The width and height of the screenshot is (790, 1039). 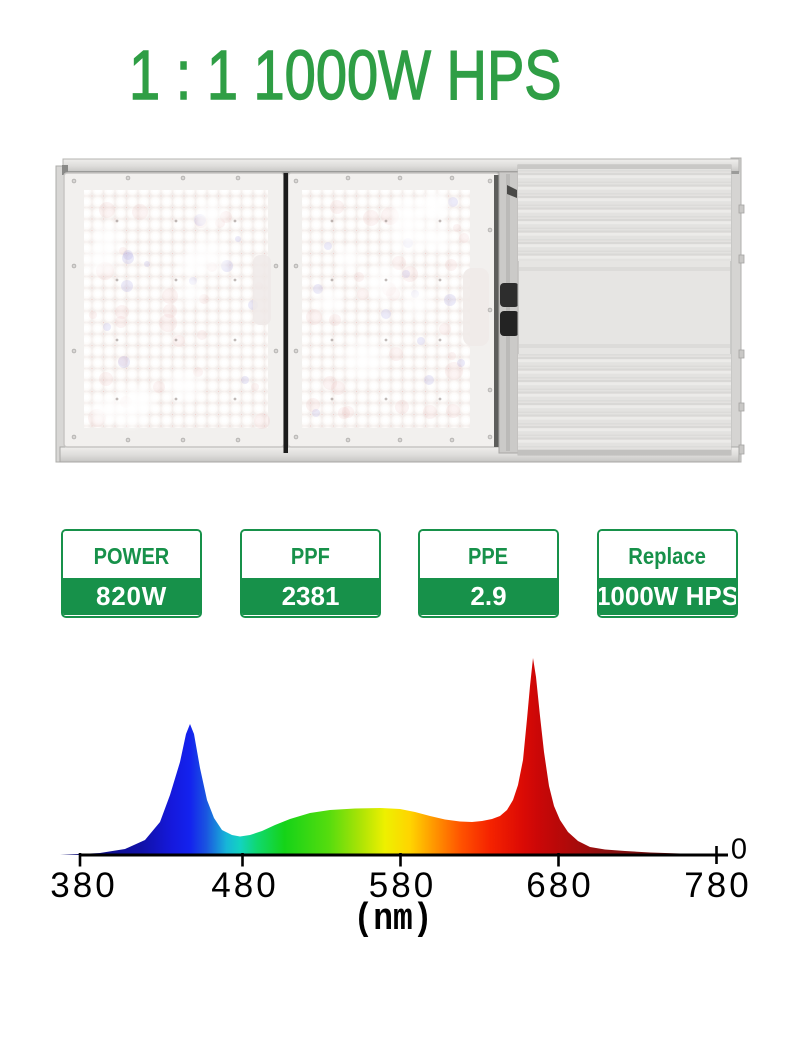 I want to click on svg-text: 480, so click(x=244, y=885).